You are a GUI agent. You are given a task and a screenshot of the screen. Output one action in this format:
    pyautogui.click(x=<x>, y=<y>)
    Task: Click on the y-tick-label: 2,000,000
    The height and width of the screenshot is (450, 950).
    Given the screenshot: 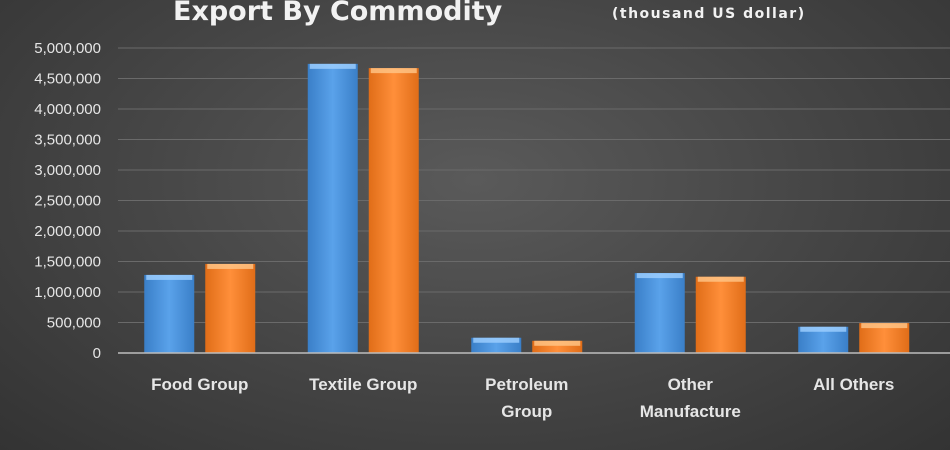 What is the action you would take?
    pyautogui.click(x=67, y=231)
    